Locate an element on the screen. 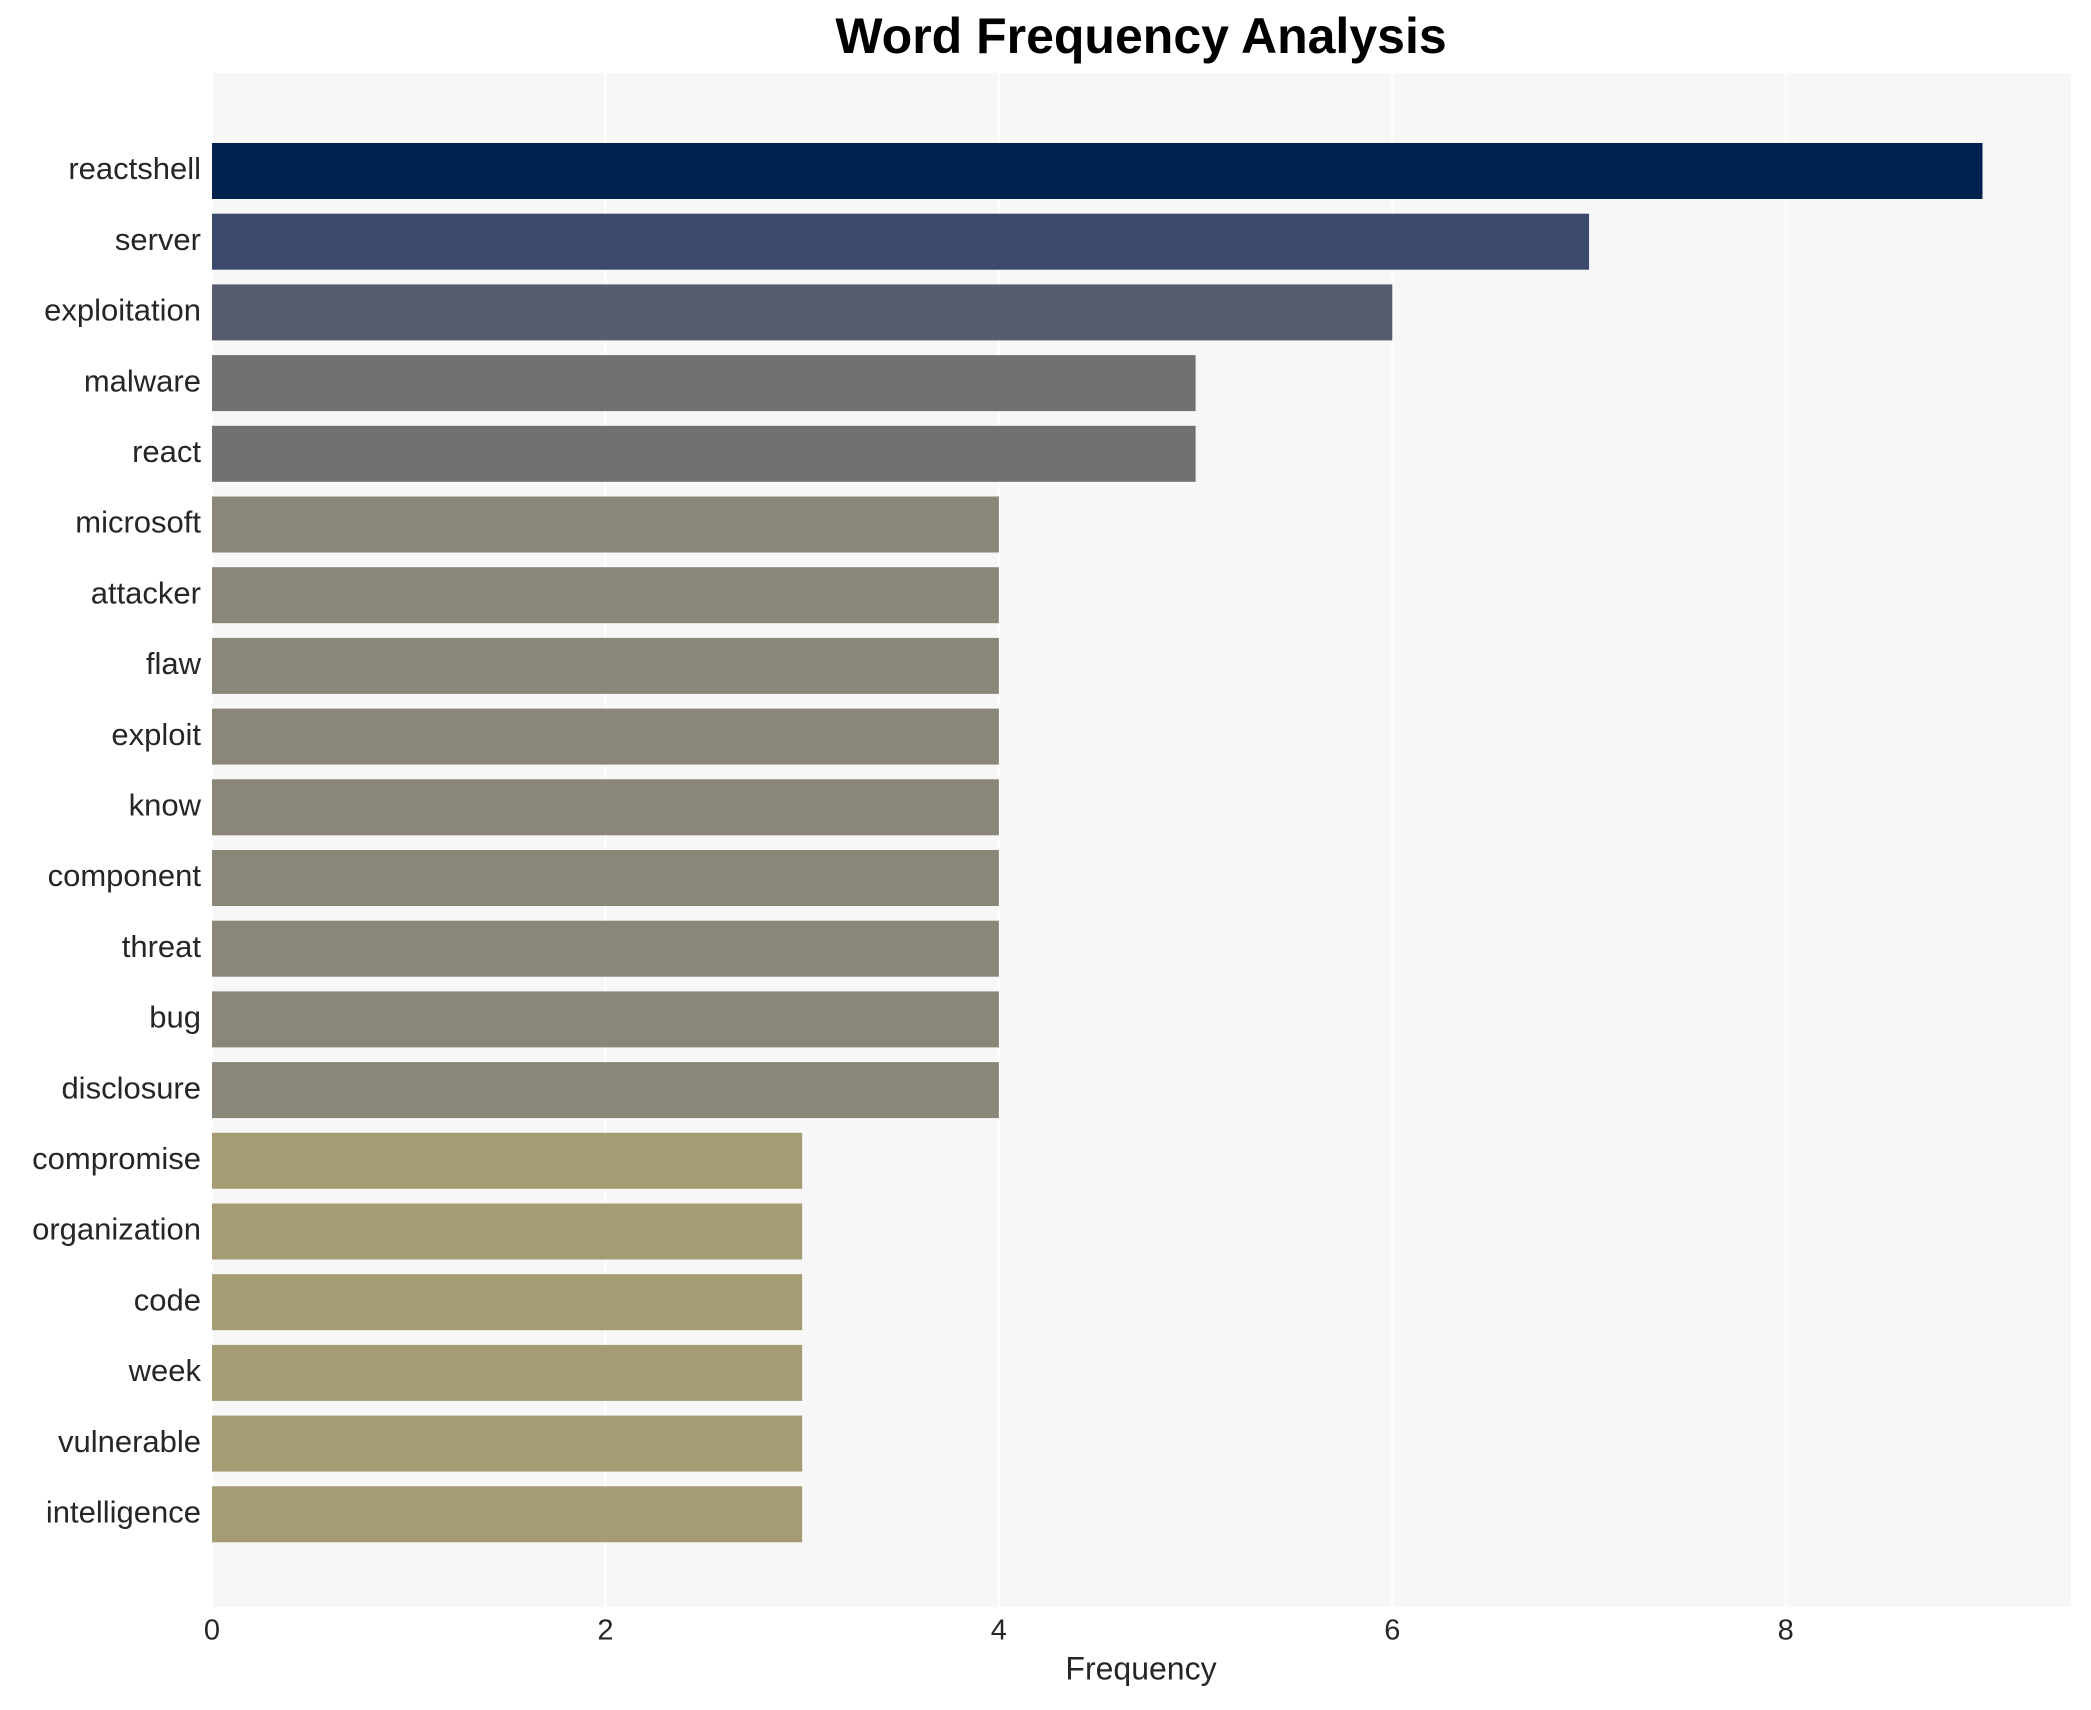  y-tick-label: server is located at coordinates (158, 239).